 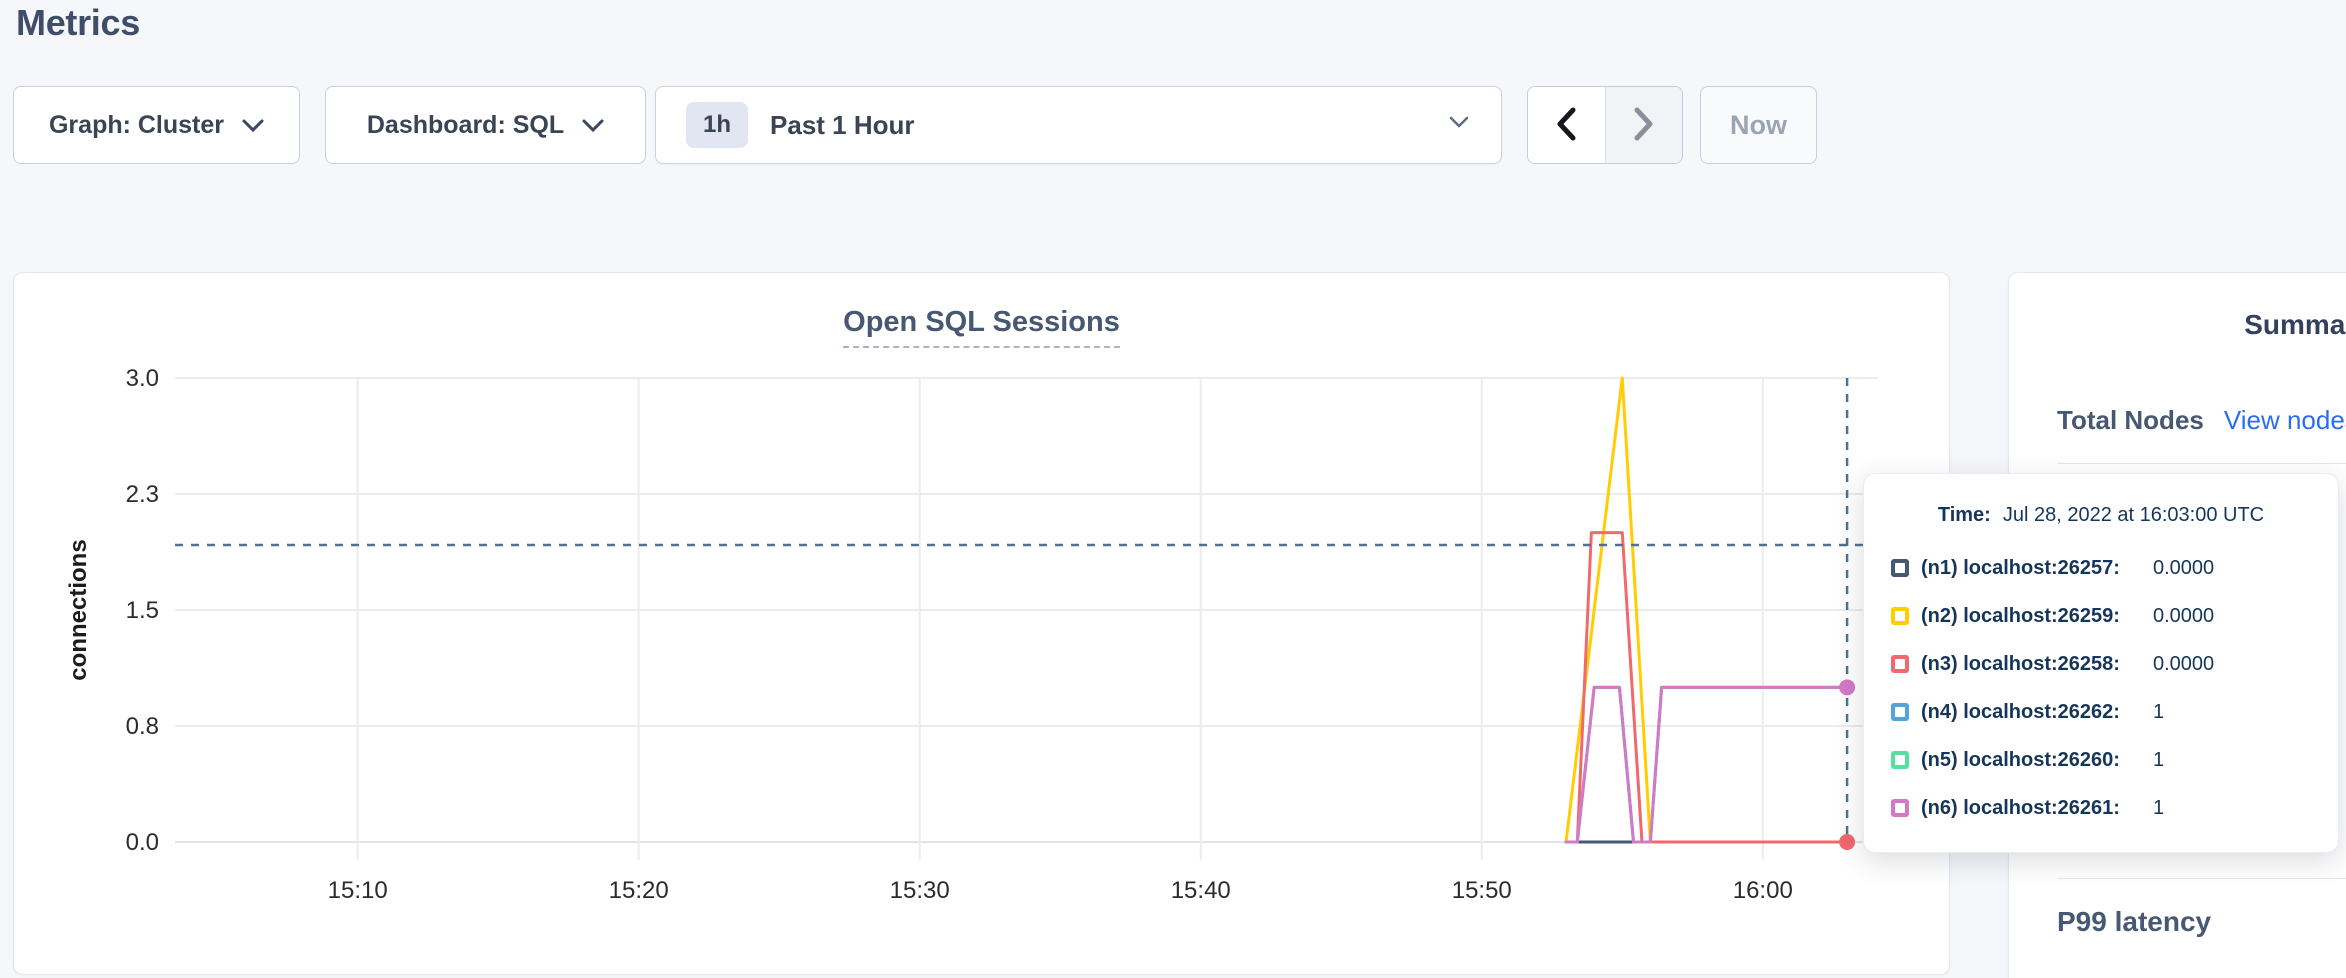 I want to click on total-nodes-row: Total Nodes View nodes, so click(x=2201, y=420).